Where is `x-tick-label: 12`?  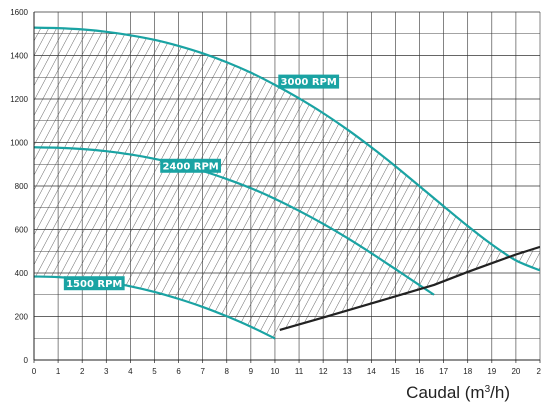
x-tick-label: 12 is located at coordinates (323, 371).